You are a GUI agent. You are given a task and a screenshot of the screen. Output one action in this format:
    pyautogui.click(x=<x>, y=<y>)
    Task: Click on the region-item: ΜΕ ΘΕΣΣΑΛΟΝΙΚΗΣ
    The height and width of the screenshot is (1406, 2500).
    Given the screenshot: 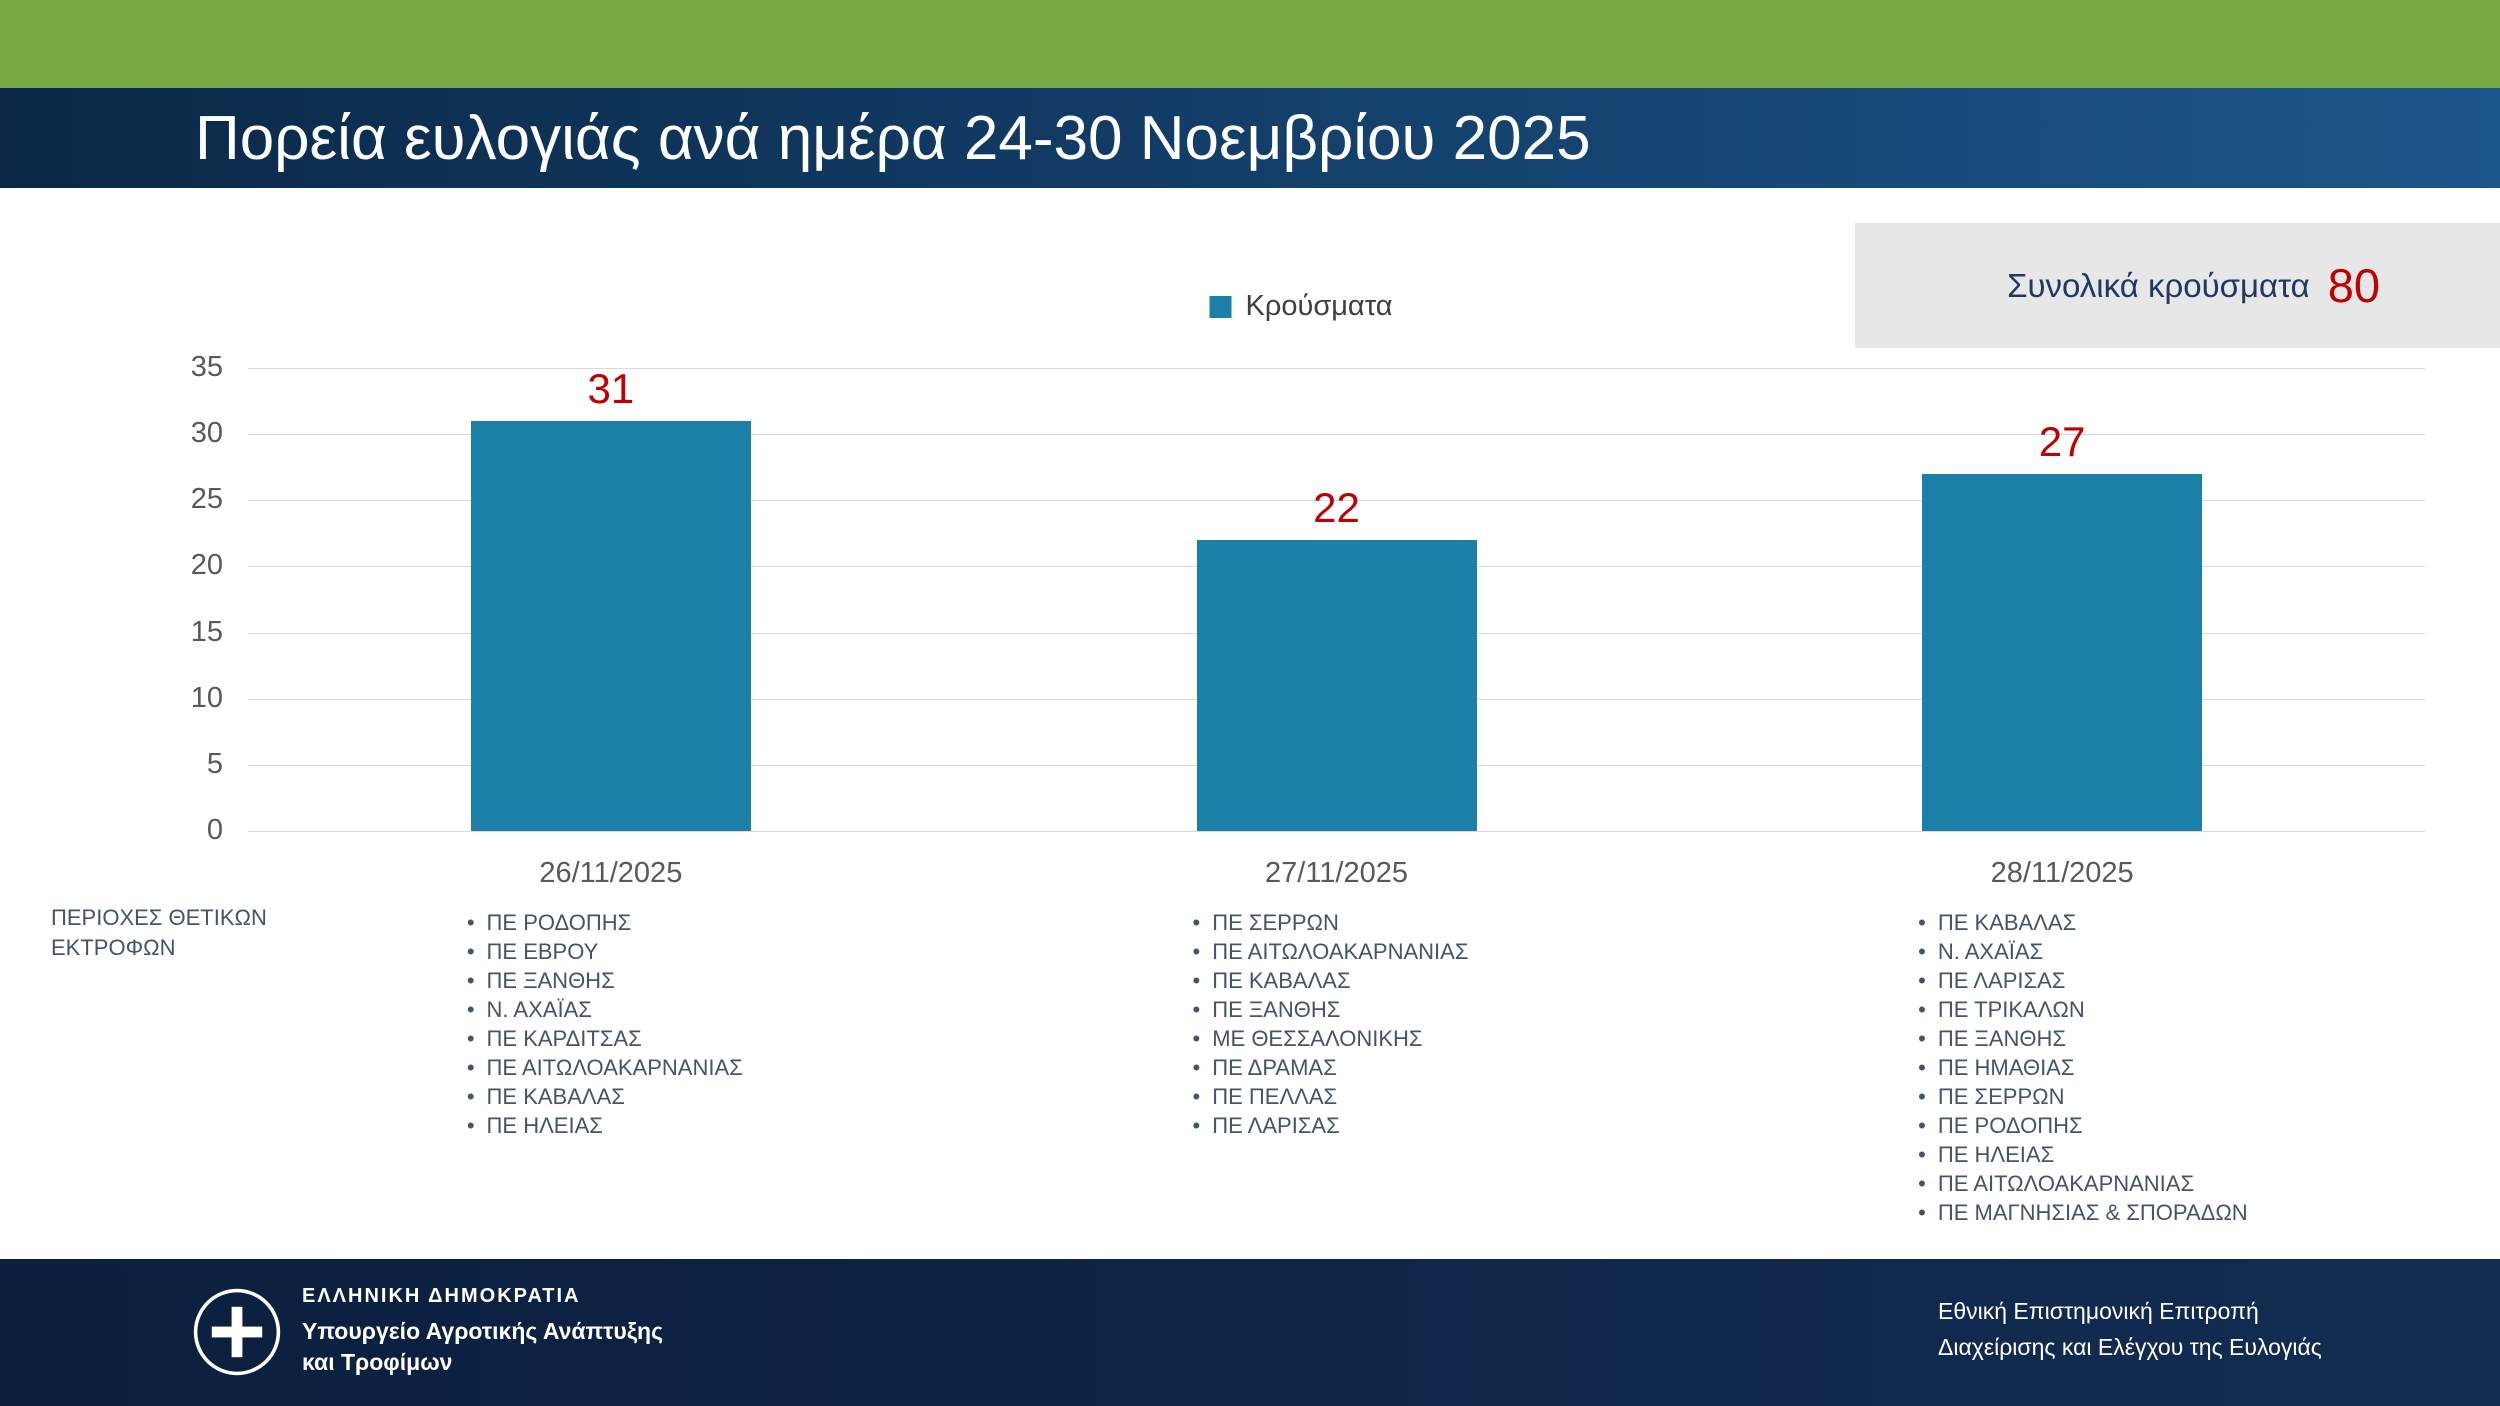 What is the action you would take?
    pyautogui.click(x=1331, y=1038)
    